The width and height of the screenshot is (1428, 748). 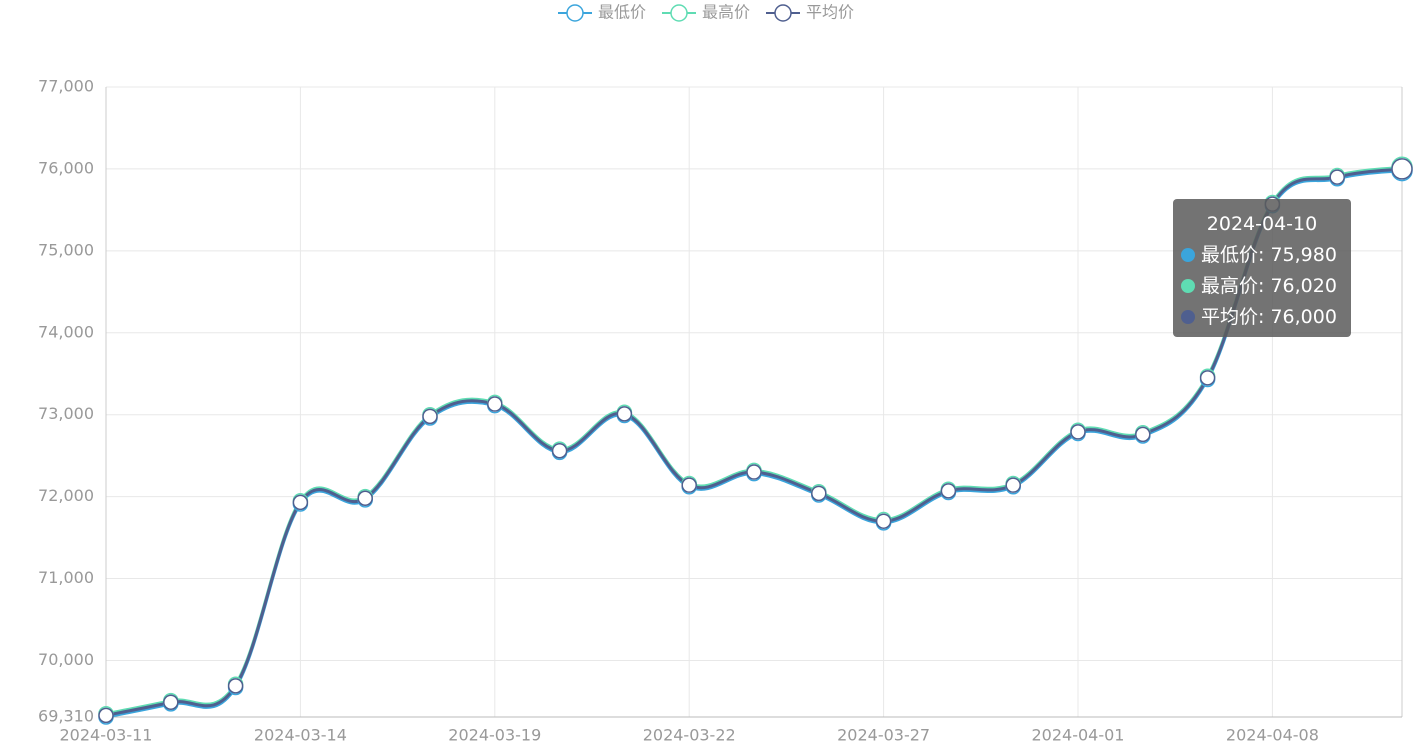 What do you see at coordinates (883, 735) in the screenshot?
I see `x-tick-label: 2024-03-27` at bounding box center [883, 735].